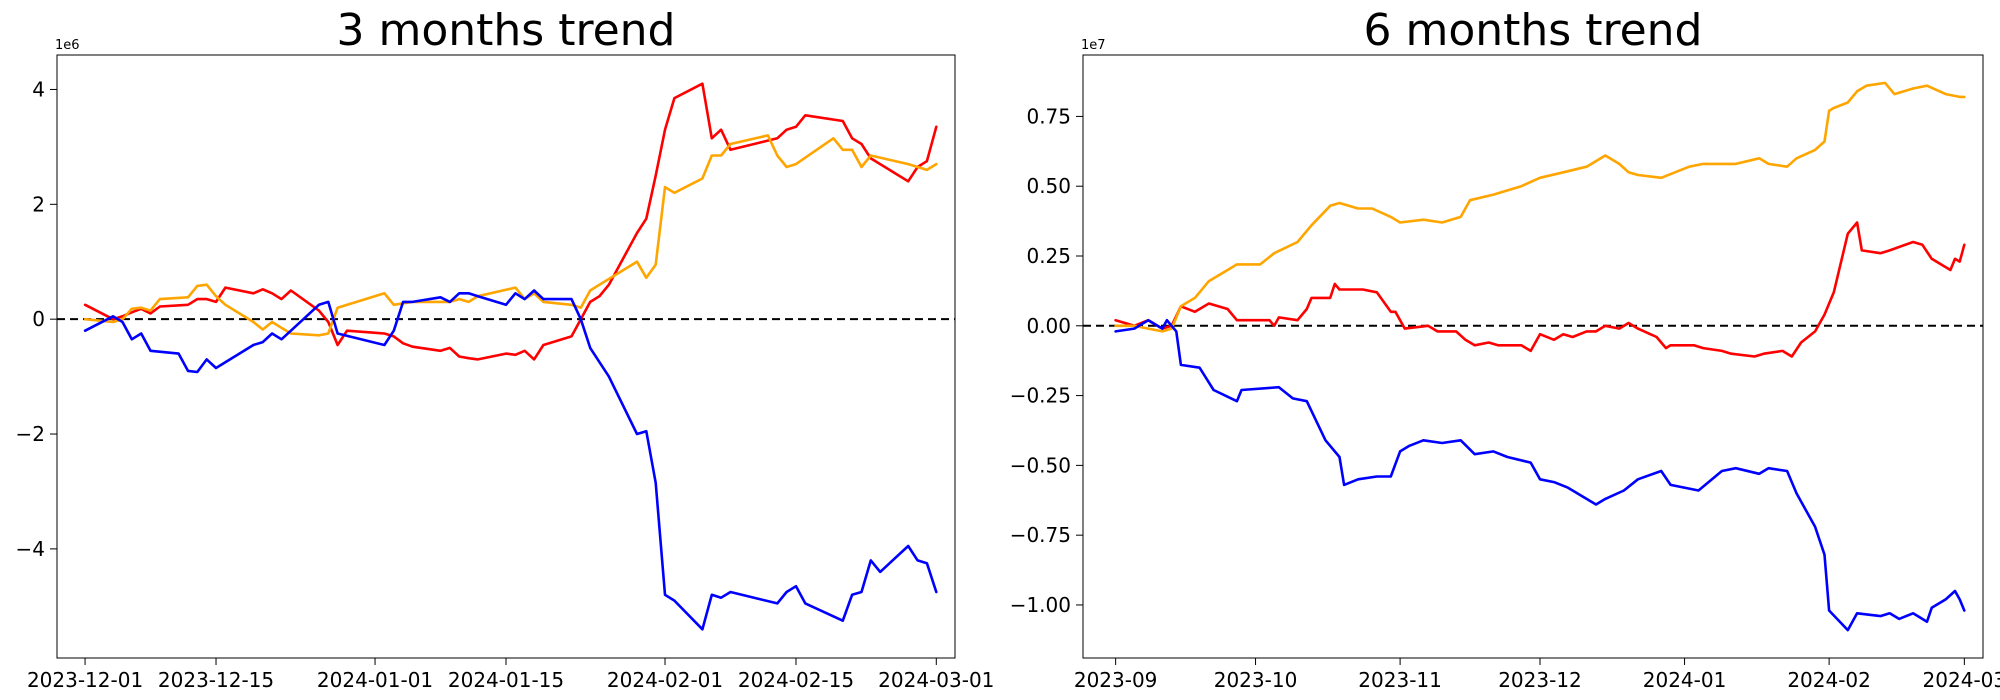 The width and height of the screenshot is (2000, 700). Describe the element at coordinates (1685, 680) in the screenshot. I see `x-tick-label: 2024-01` at that location.